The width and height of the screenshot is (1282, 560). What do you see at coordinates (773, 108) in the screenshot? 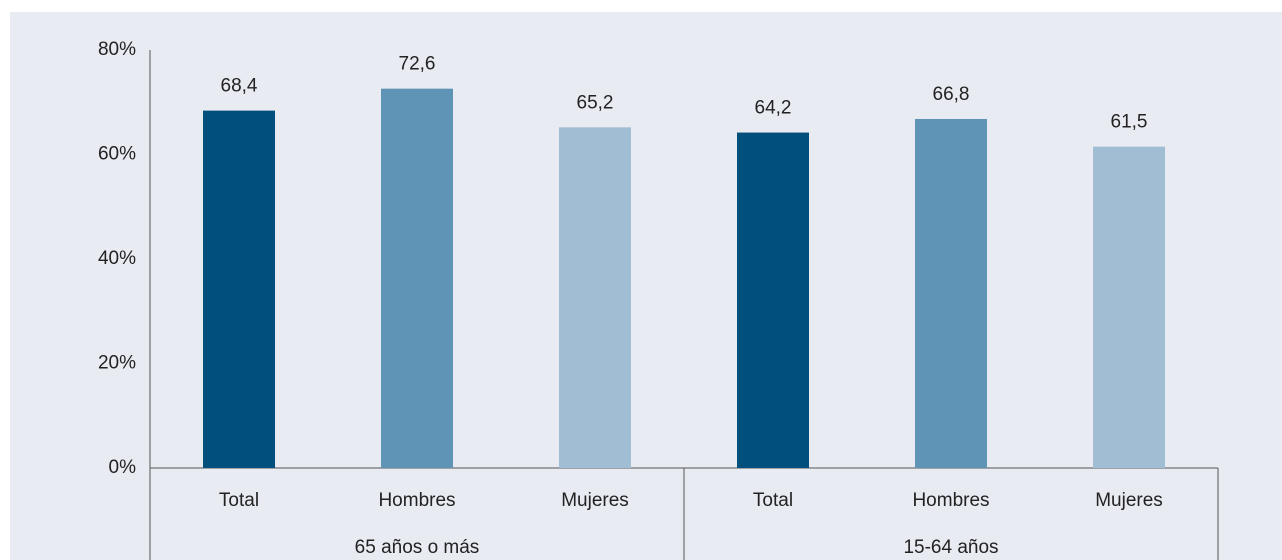
I see `data-label: 64,2` at bounding box center [773, 108].